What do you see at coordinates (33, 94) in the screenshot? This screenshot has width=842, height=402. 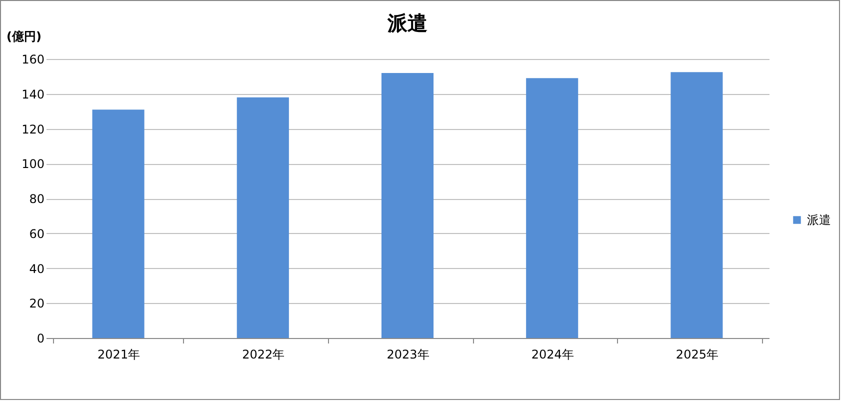 I see `y-tick-label: 140` at bounding box center [33, 94].